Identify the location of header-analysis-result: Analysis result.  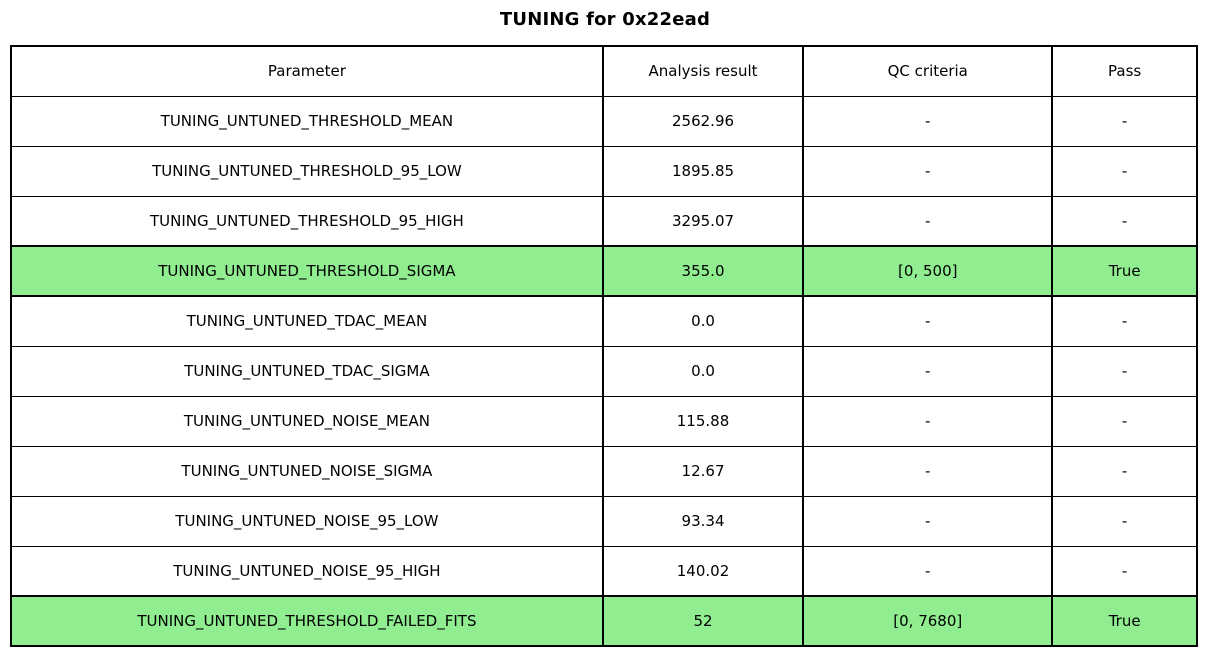
(703, 71).